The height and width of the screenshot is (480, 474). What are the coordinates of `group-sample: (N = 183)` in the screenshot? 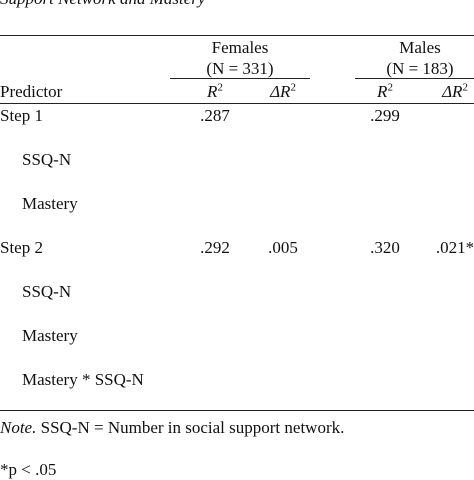 It's located at (420, 68).